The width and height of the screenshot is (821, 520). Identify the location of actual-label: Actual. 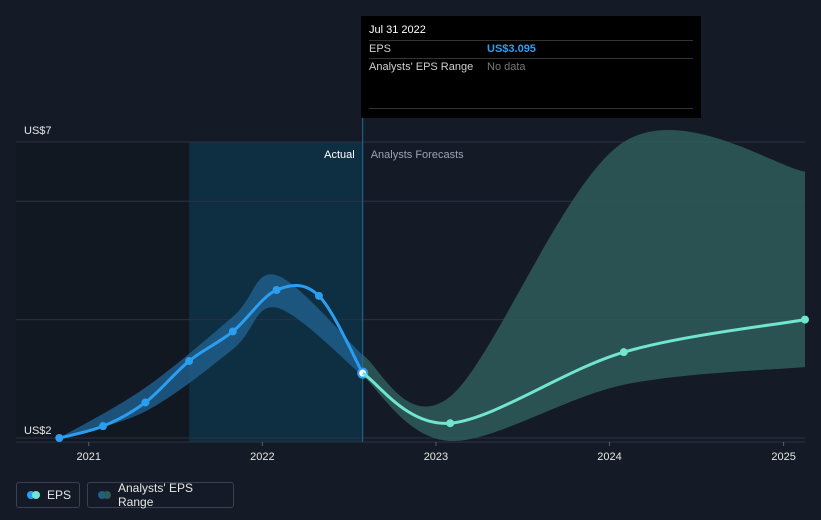
(339, 155).